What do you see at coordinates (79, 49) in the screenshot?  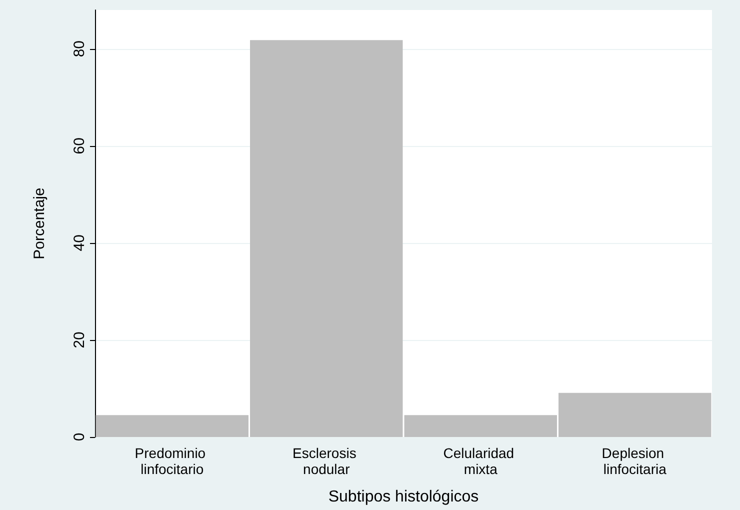 I see `y-tick-label: 80` at bounding box center [79, 49].